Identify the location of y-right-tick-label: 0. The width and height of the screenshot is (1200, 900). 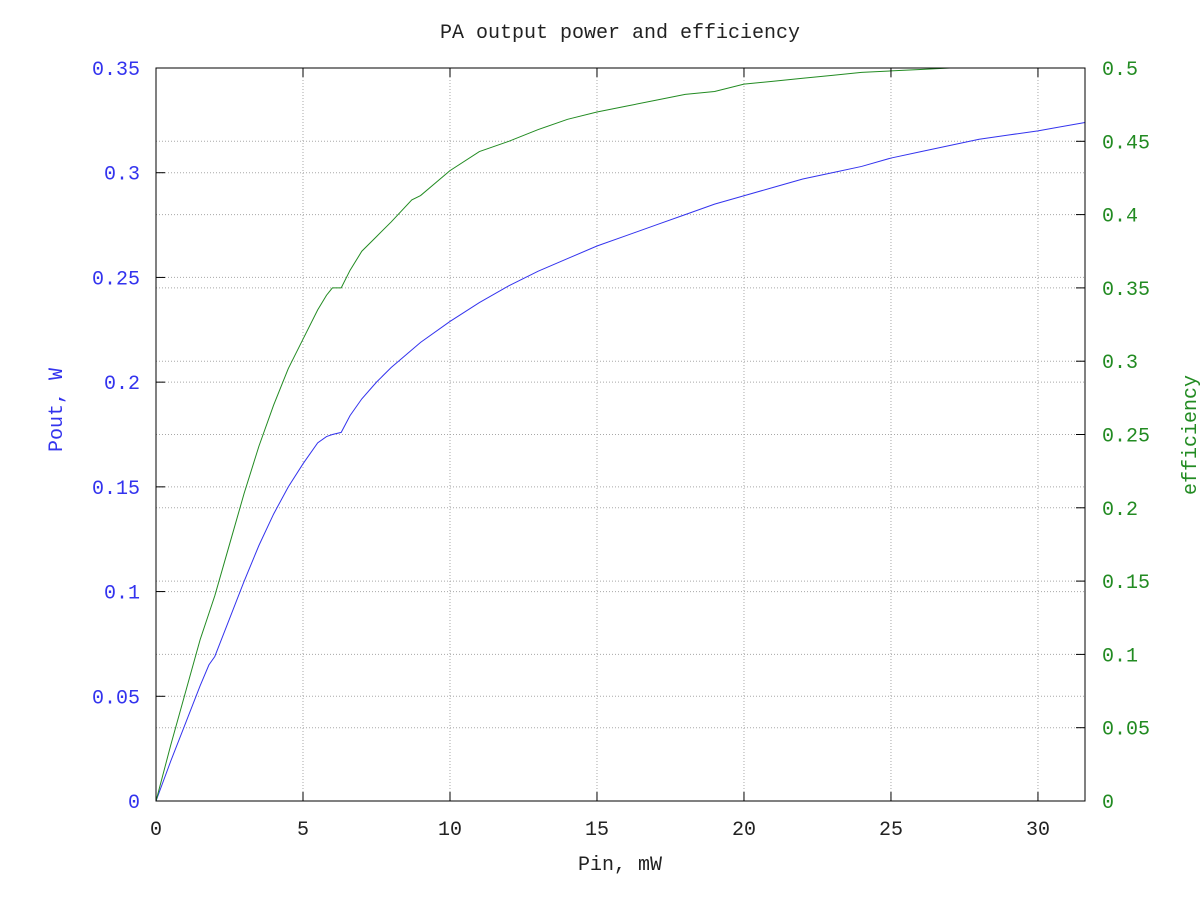
(1108, 803).